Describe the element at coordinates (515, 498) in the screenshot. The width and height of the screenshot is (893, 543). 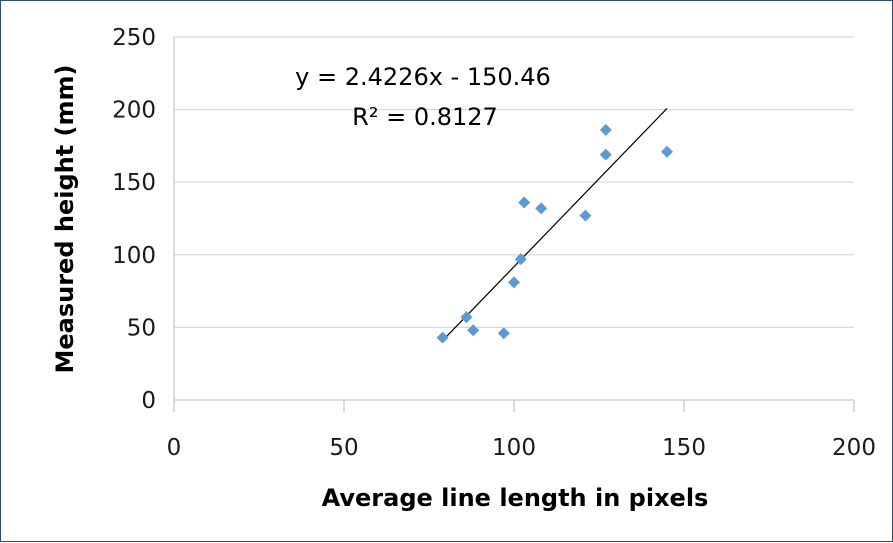
I see `x-axis-title: Average line length in pixels` at that location.